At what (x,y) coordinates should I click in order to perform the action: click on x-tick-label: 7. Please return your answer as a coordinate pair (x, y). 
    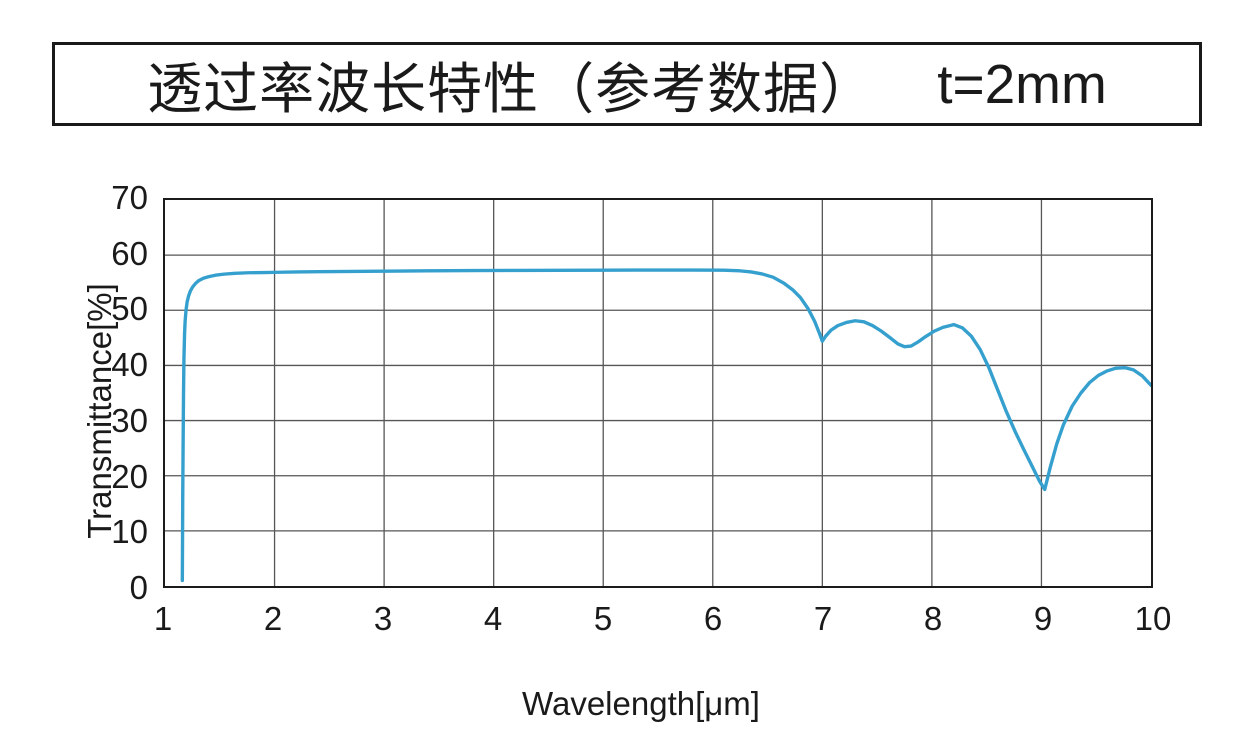
    Looking at the image, I should click on (823, 618).